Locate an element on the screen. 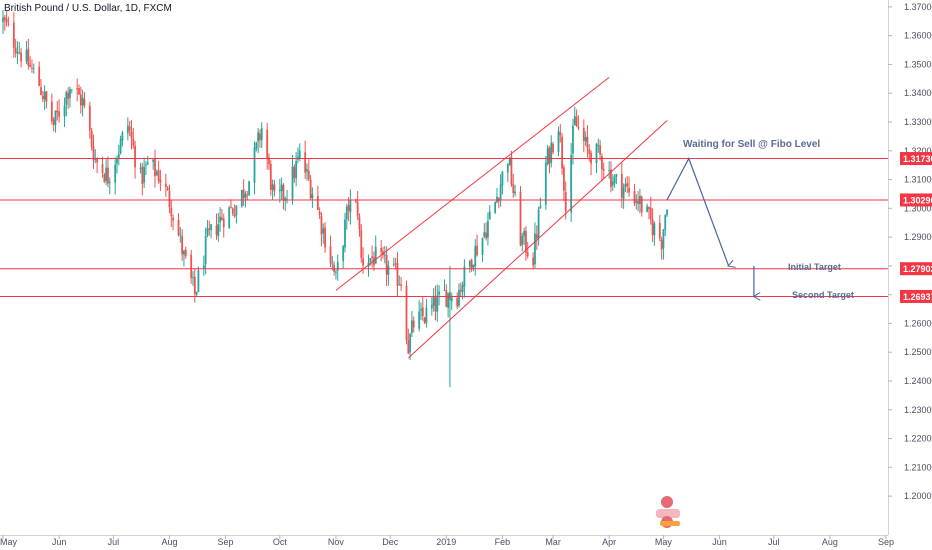 The height and width of the screenshot is (550, 932). price-tick-label: 1.29000 is located at coordinates (918, 237).